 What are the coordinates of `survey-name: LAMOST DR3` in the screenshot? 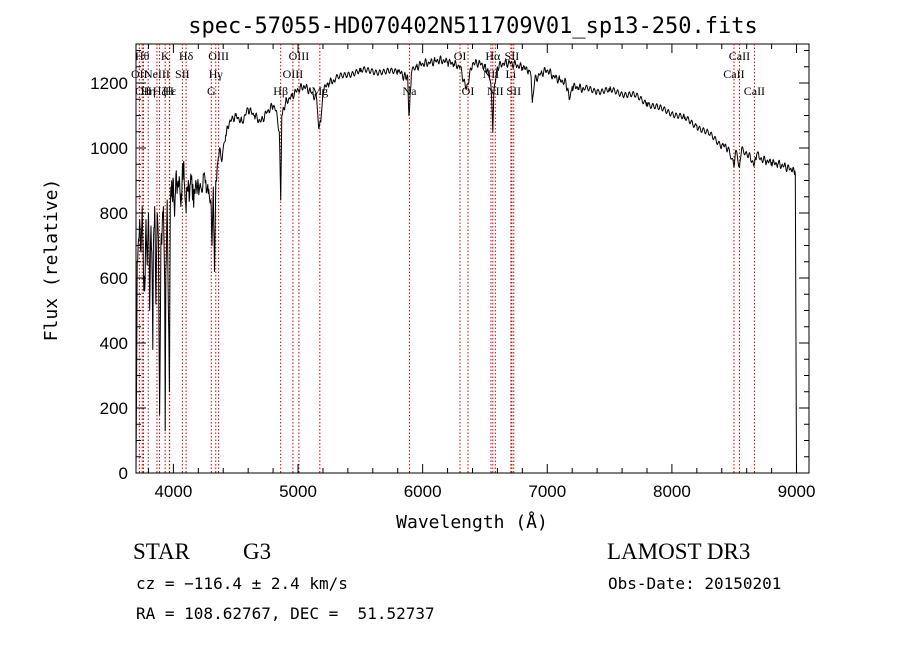 It's located at (679, 551).